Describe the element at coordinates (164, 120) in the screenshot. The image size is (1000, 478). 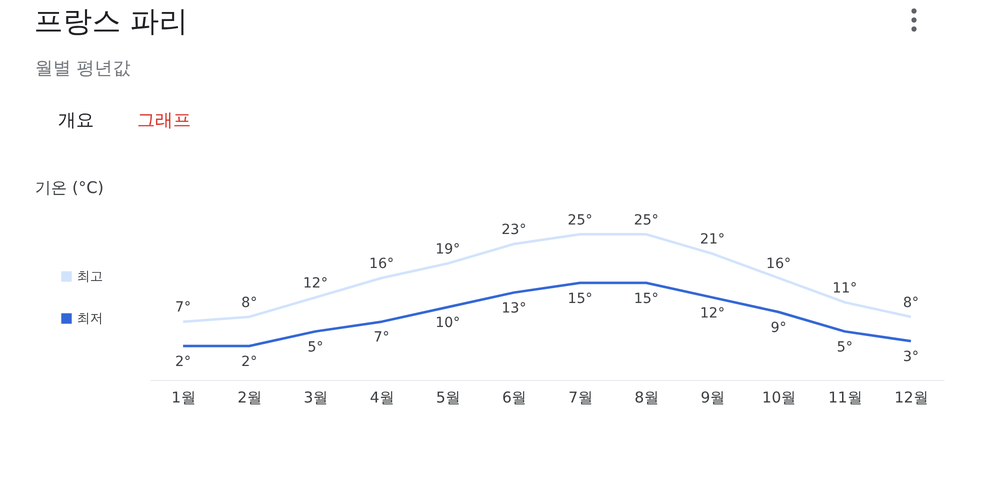
I see `text: 그래프` at that location.